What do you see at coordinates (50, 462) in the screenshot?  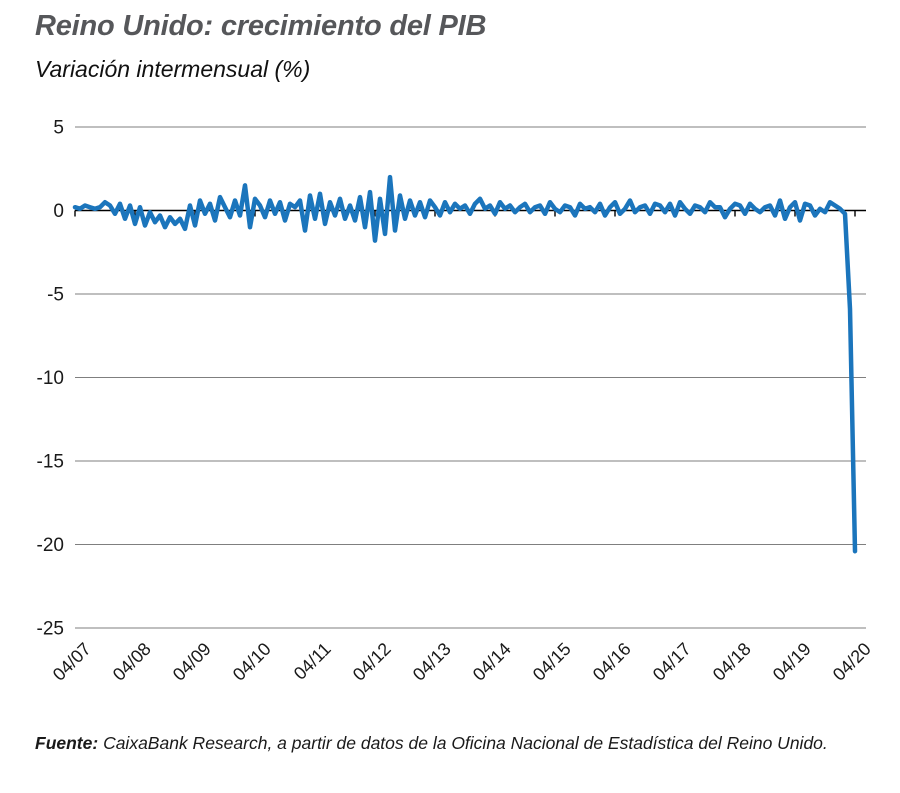 I see `y-tick-label: -15` at bounding box center [50, 462].